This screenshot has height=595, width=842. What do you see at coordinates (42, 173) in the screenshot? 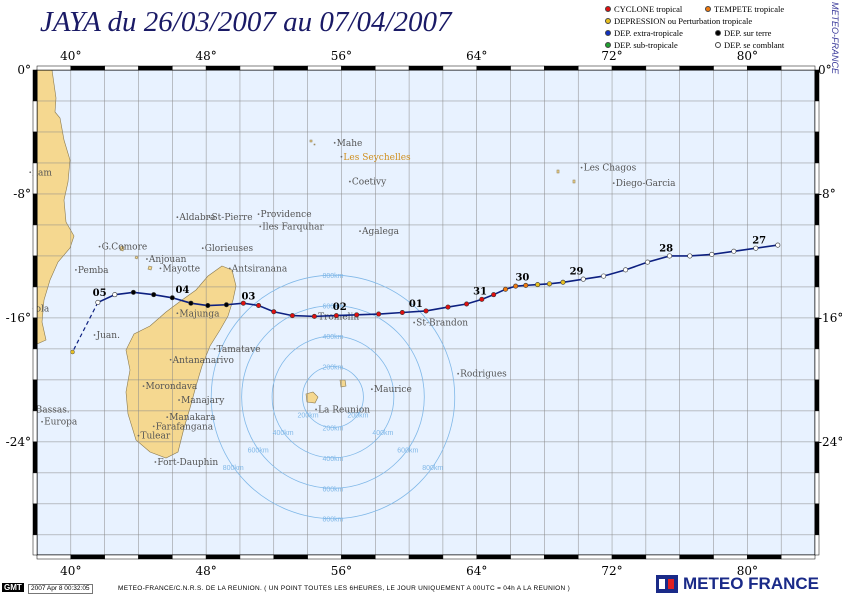
I see `place-label: ilam` at bounding box center [42, 173].